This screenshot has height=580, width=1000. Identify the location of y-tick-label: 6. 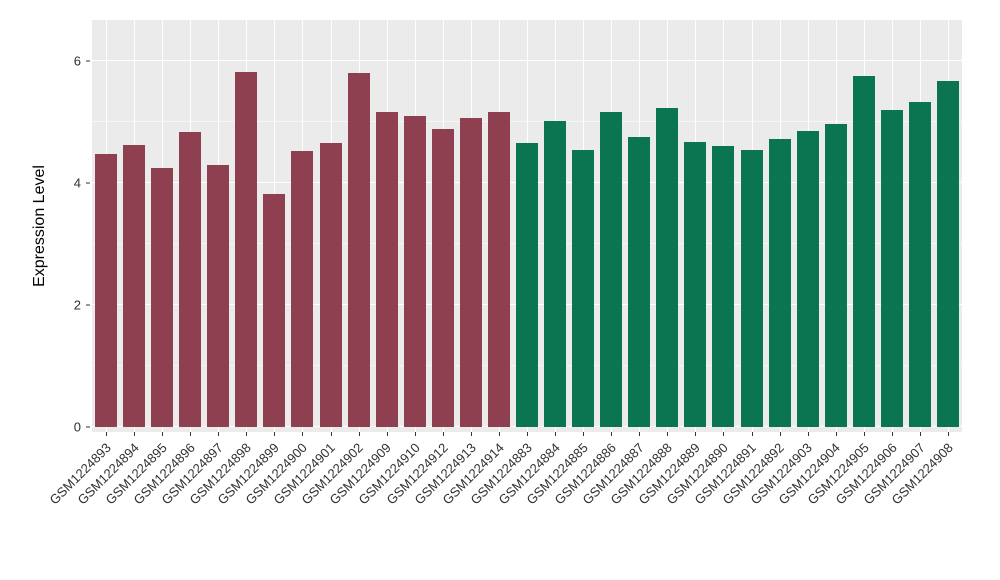
(77, 61).